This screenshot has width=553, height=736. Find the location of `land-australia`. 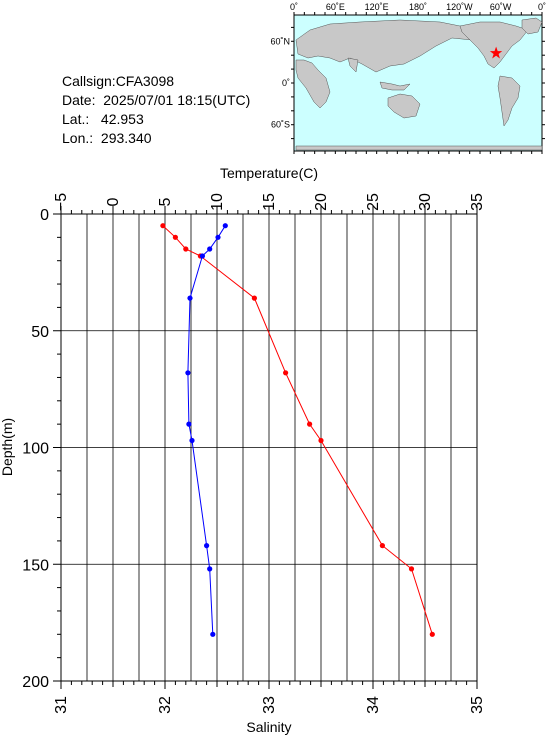

land-australia is located at coordinates (404, 106).